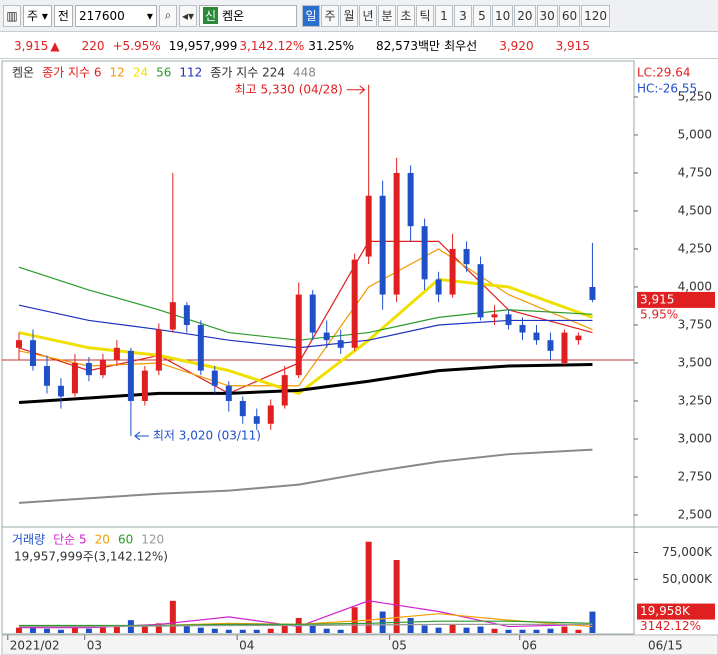  What do you see at coordinates (670, 626) in the screenshot?
I see `ratio-tag: 3142.12%` at bounding box center [670, 626].